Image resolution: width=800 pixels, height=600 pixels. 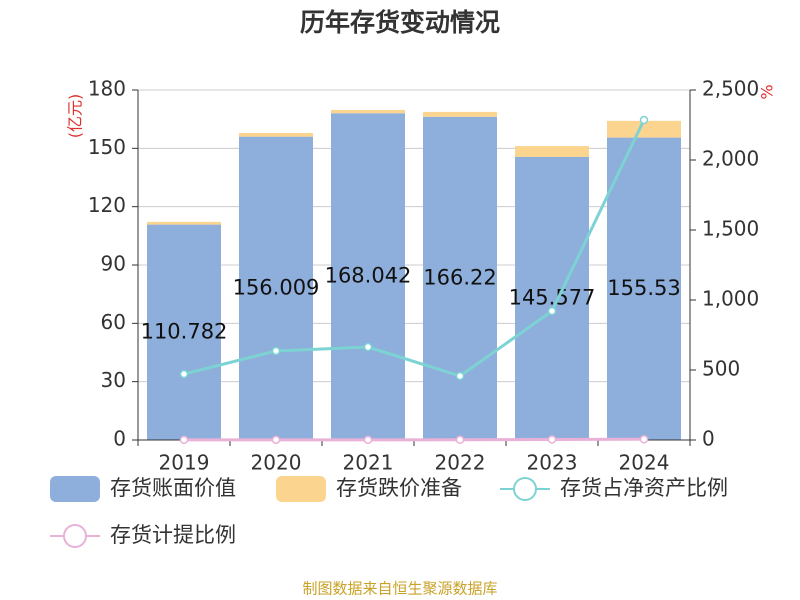 What do you see at coordinates (730, 89) in the screenshot?
I see `y2-tick-label: 2,500` at bounding box center [730, 89].